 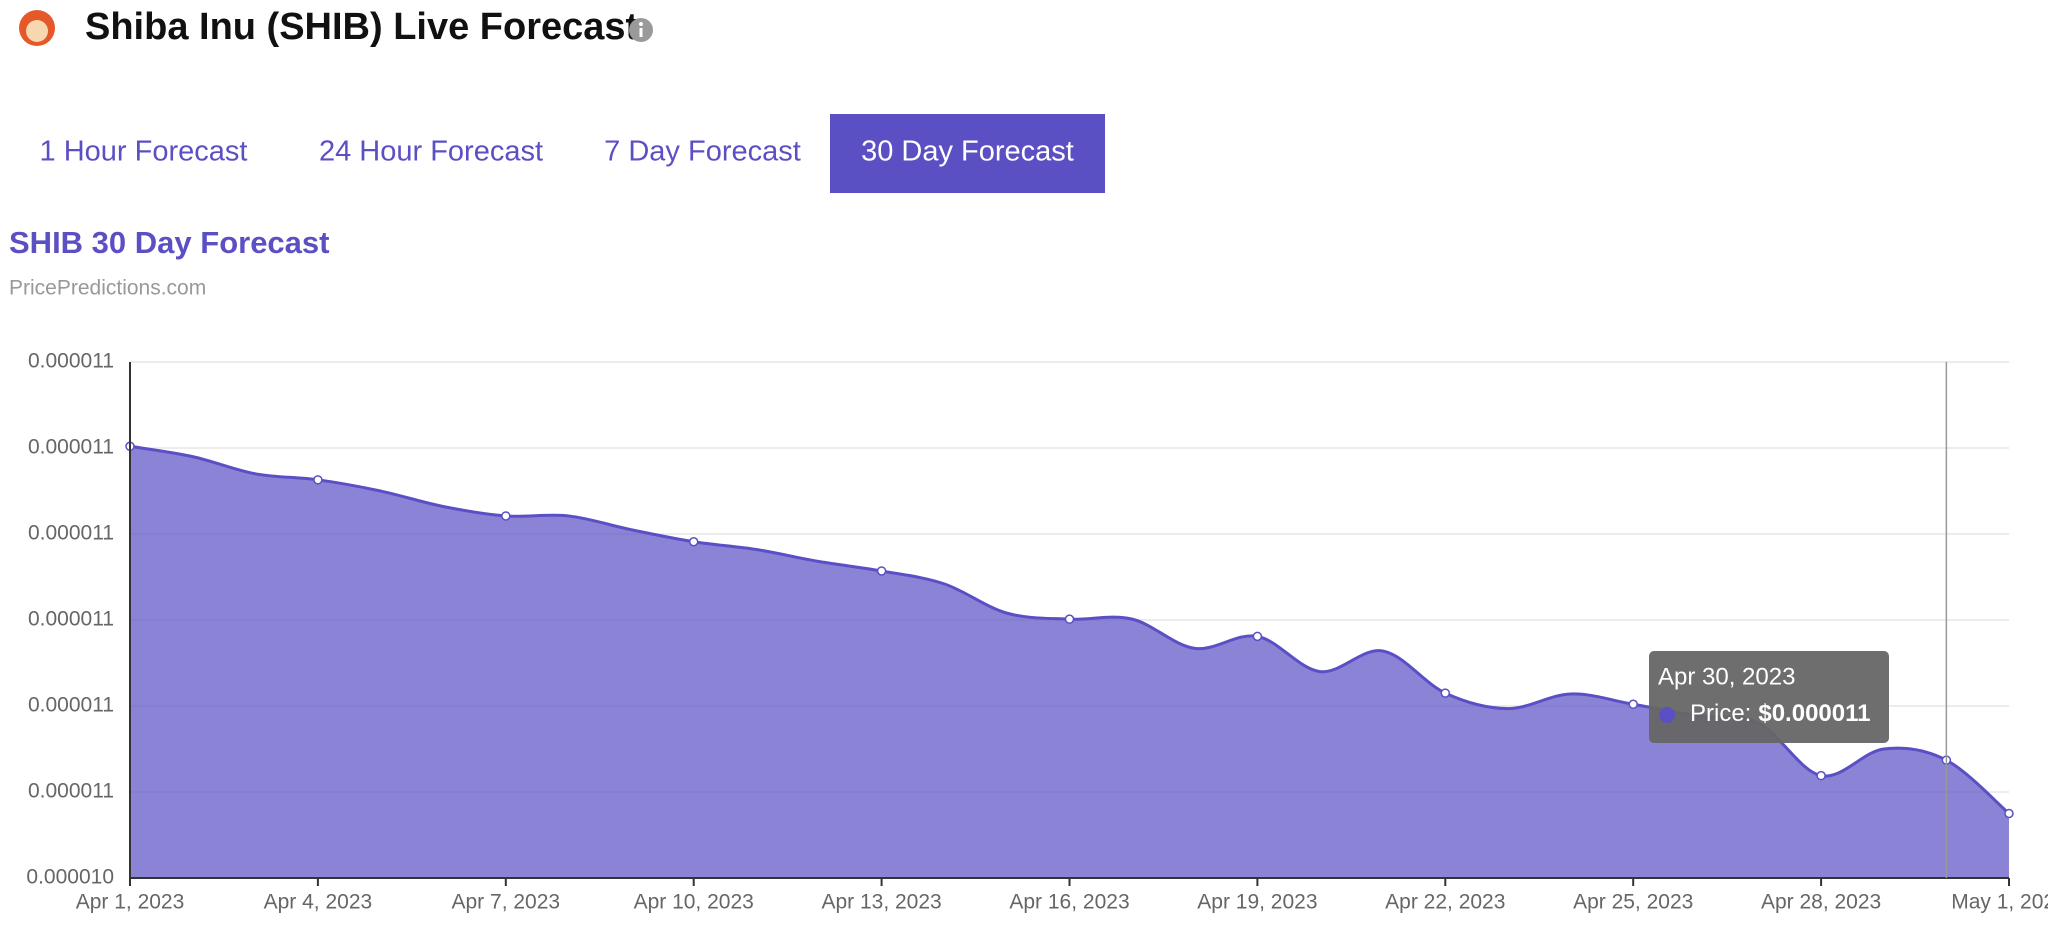 I want to click on y-tick-label: 0.000010, so click(x=70, y=877).